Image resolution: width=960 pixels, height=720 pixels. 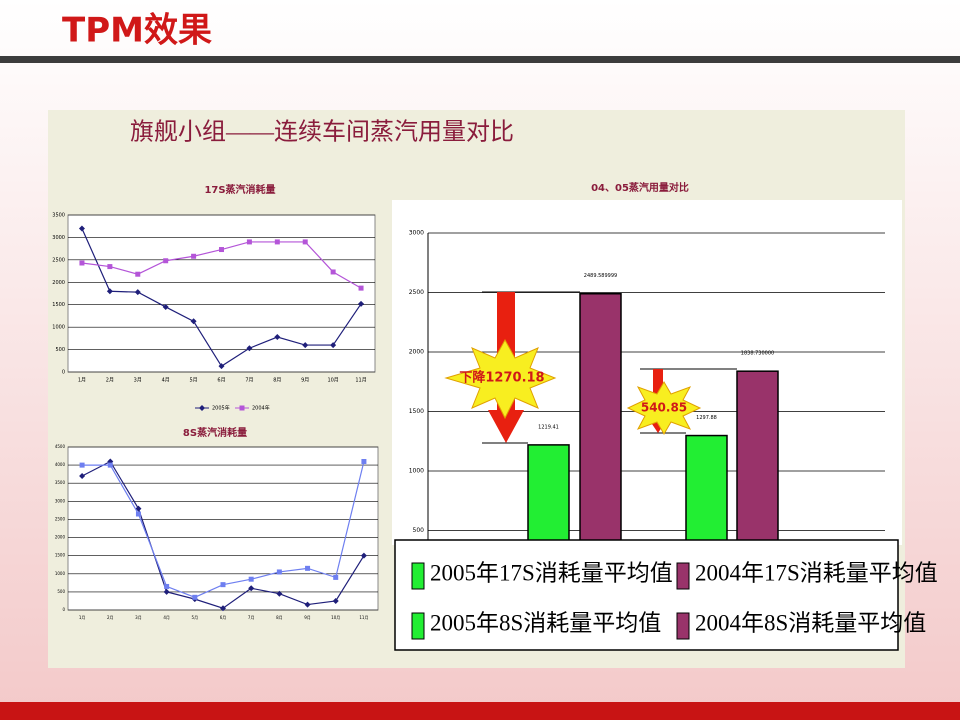 What do you see at coordinates (60, 464) in the screenshot?
I see `y-tick-label: 4000` at bounding box center [60, 464].